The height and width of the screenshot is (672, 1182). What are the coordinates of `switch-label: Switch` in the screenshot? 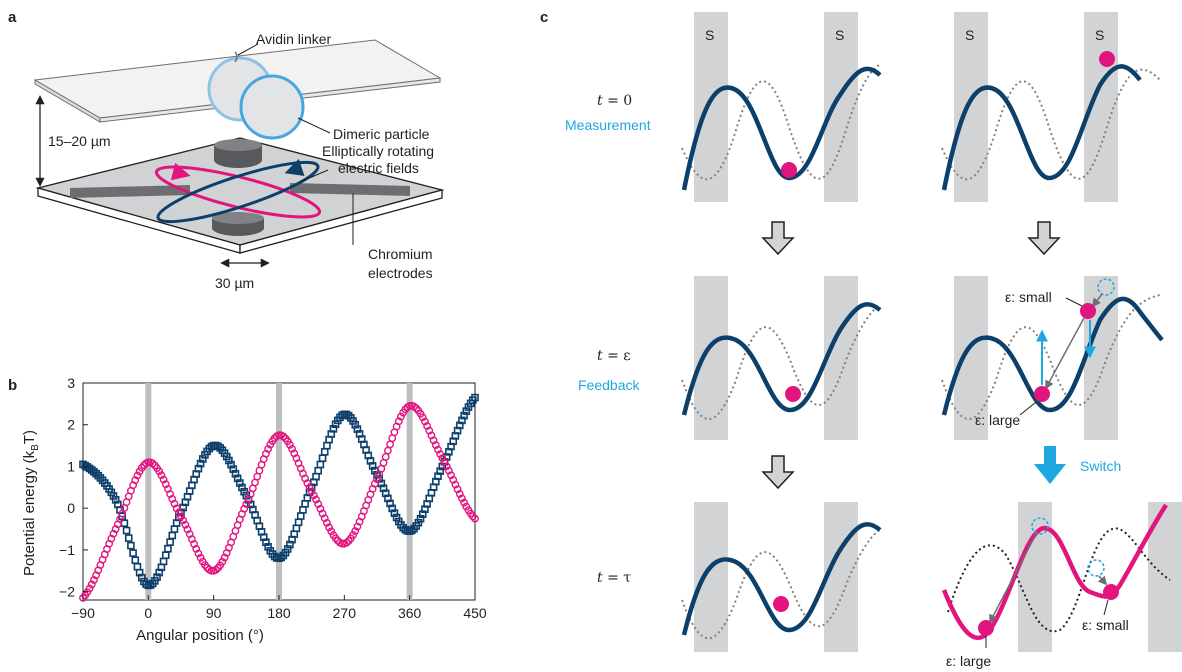 It's located at (1100, 466).